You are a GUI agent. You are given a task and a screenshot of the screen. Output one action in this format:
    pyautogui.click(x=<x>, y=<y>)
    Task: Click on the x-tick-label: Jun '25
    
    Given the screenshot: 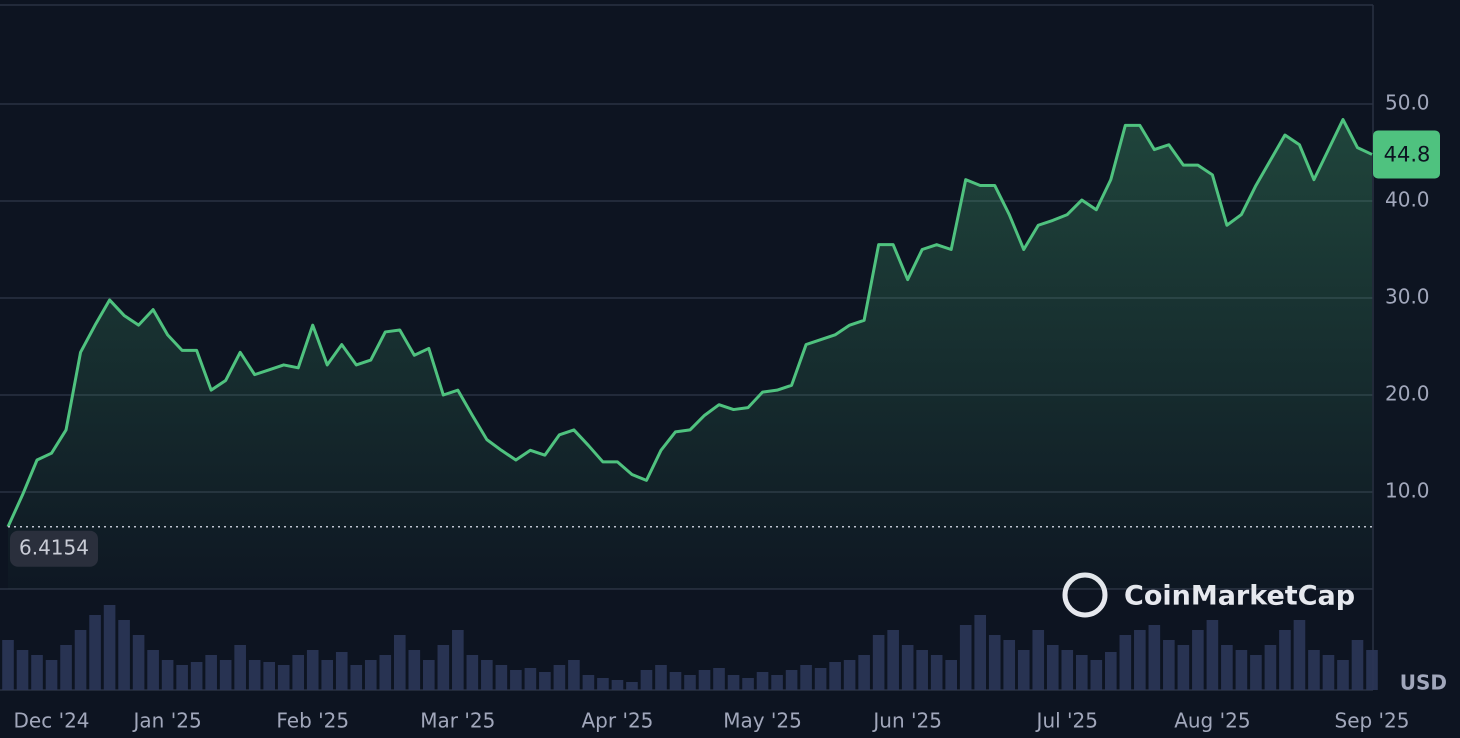 What is the action you would take?
    pyautogui.click(x=906, y=721)
    